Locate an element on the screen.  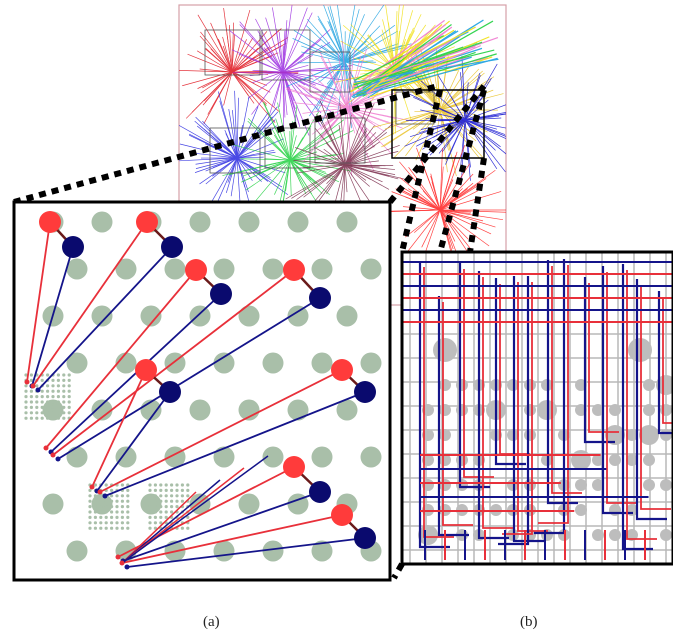
blue-wire is located at coordinates (105, 318).